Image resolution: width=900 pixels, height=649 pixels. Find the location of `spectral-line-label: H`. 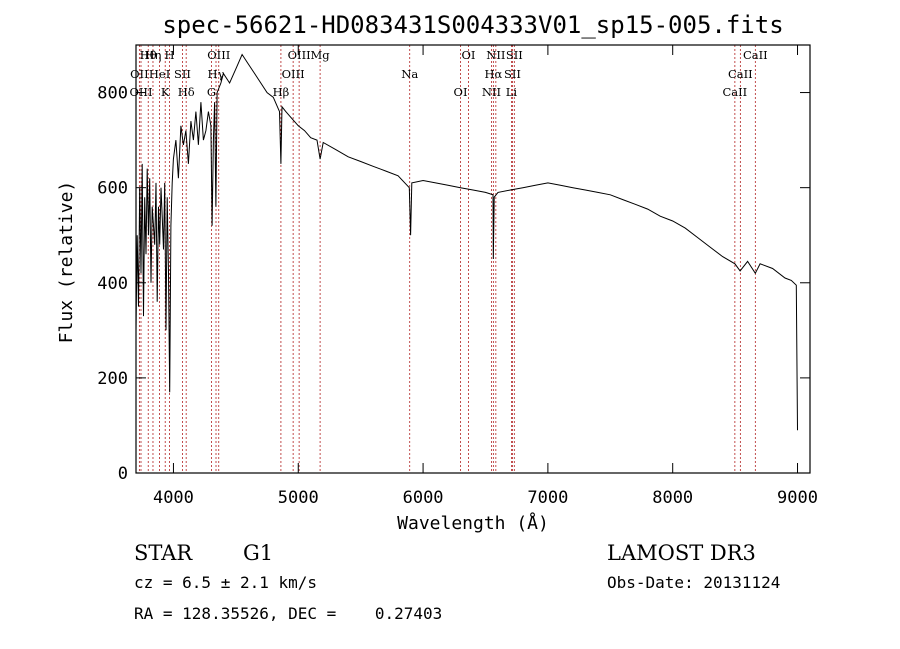

spectral-line-label: H is located at coordinates (170, 55).